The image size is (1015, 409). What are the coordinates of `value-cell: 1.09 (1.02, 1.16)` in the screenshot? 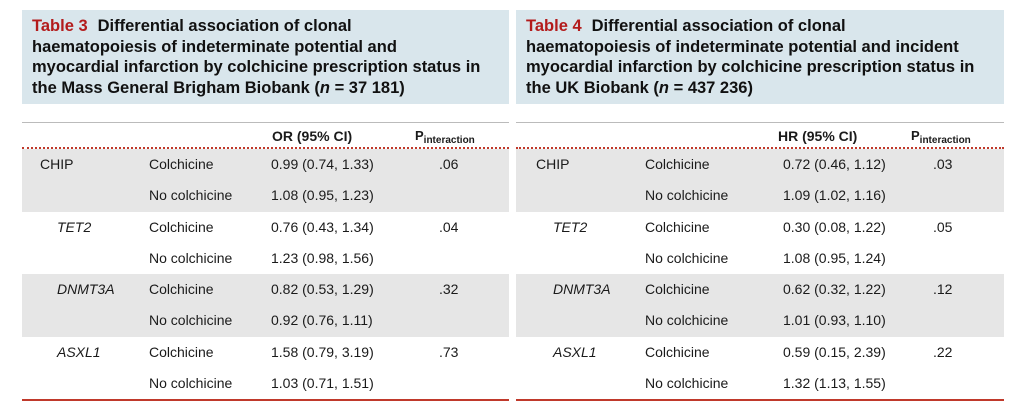 It's located at (834, 195).